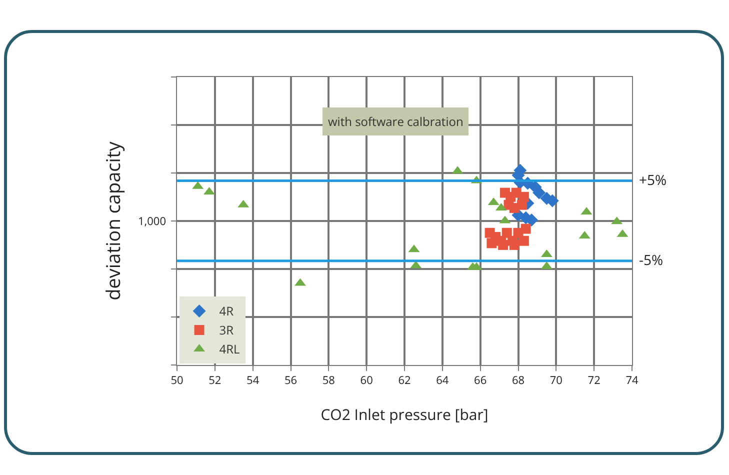 The width and height of the screenshot is (729, 475). I want to click on legend-label: 3R, so click(226, 330).